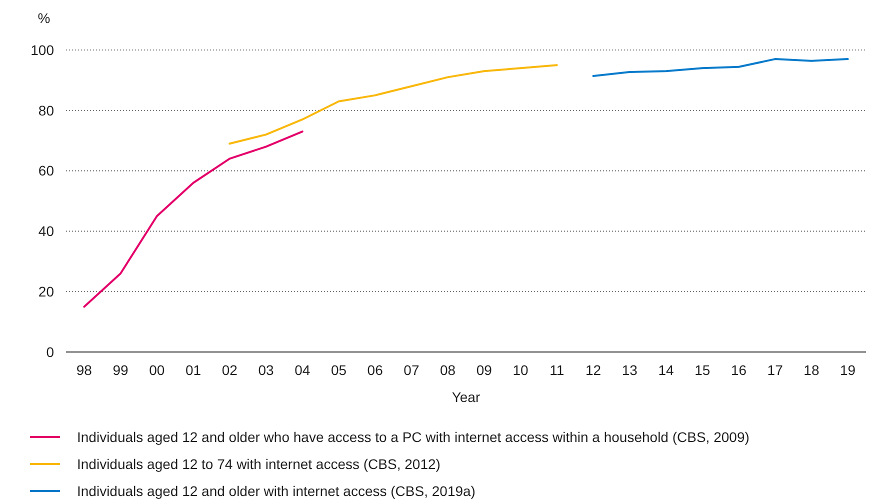 This screenshot has height=502, width=888. What do you see at coordinates (266, 370) in the screenshot?
I see `x-tick-label: 03` at bounding box center [266, 370].